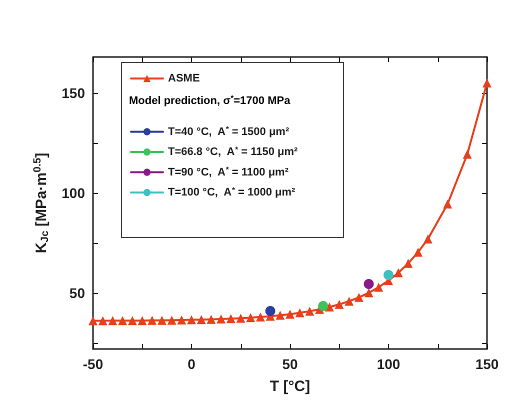 Image resolution: width=515 pixels, height=412 pixels. I want to click on x-tick-label: -50, so click(93, 364).